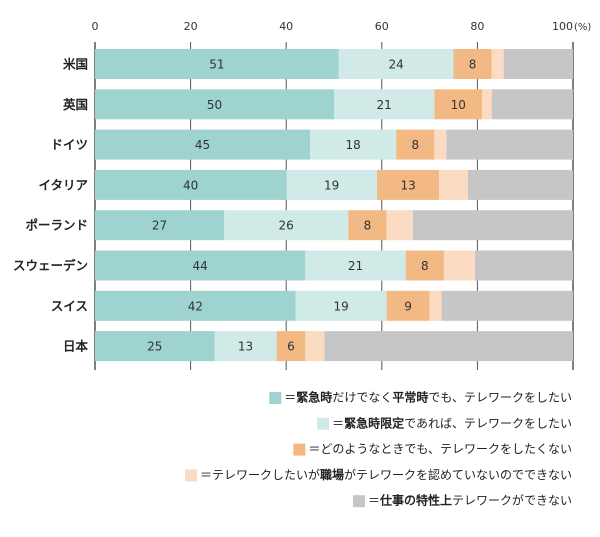 The image size is (600, 537). I want to click on category-label: 米国, so click(75, 64).